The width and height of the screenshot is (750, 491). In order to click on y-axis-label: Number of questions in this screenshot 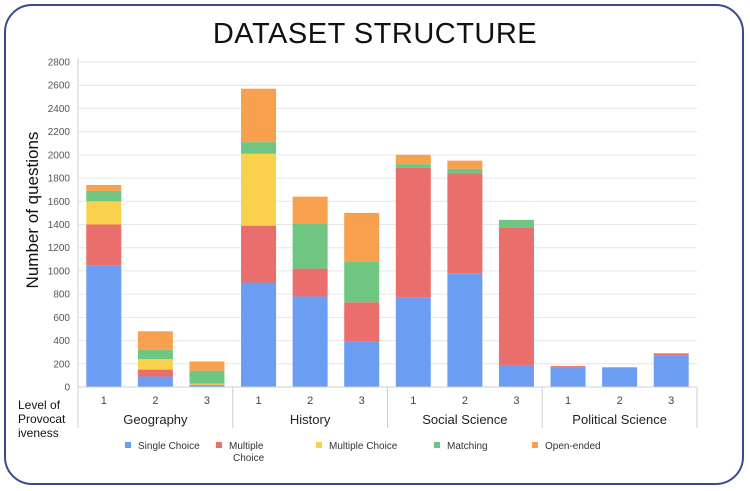, I will do `click(32, 210)`.